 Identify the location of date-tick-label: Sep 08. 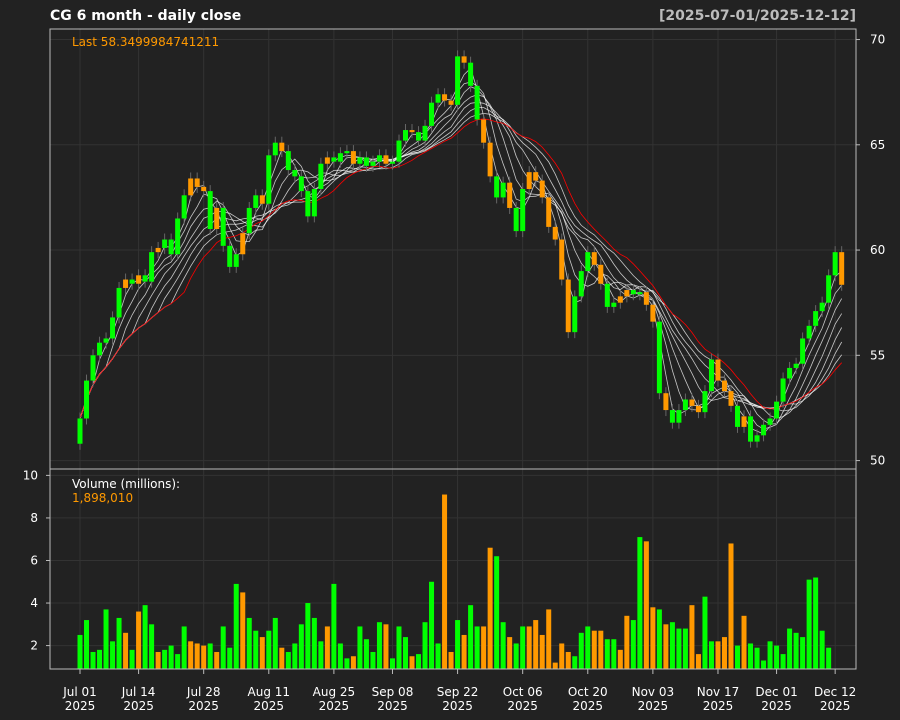
(393, 692).